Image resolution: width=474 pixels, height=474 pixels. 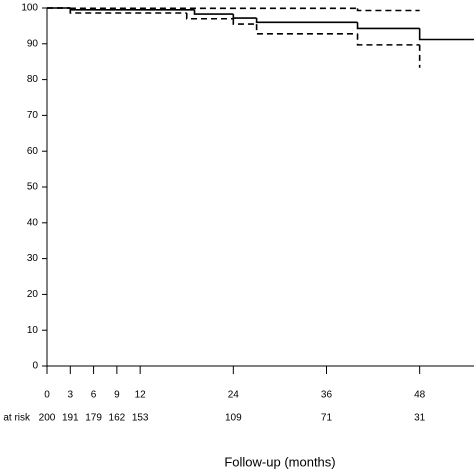 What do you see at coordinates (33, 294) in the screenshot?
I see `y-tick-label: 20` at bounding box center [33, 294].